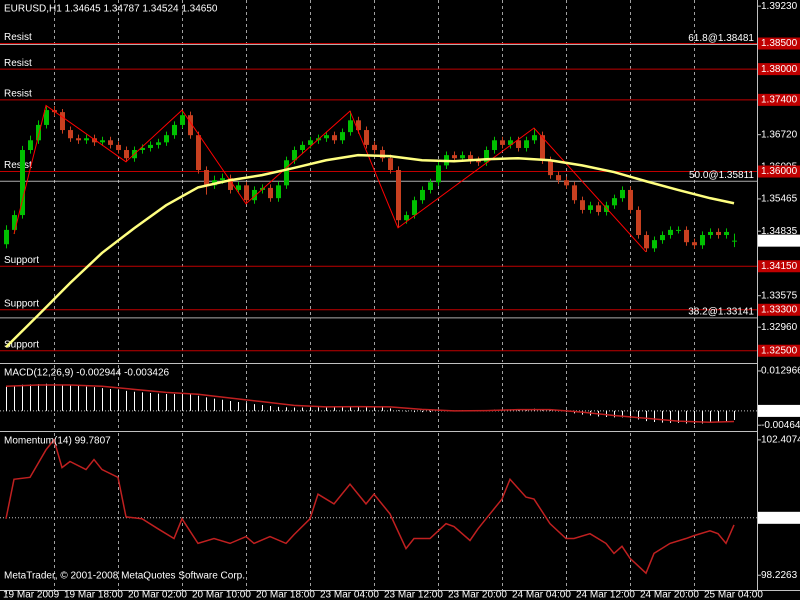 This screenshot has height=600, width=800. What do you see at coordinates (221, 595) in the screenshot?
I see `x-tick-label: 20 Mar 10:00` at bounding box center [221, 595].